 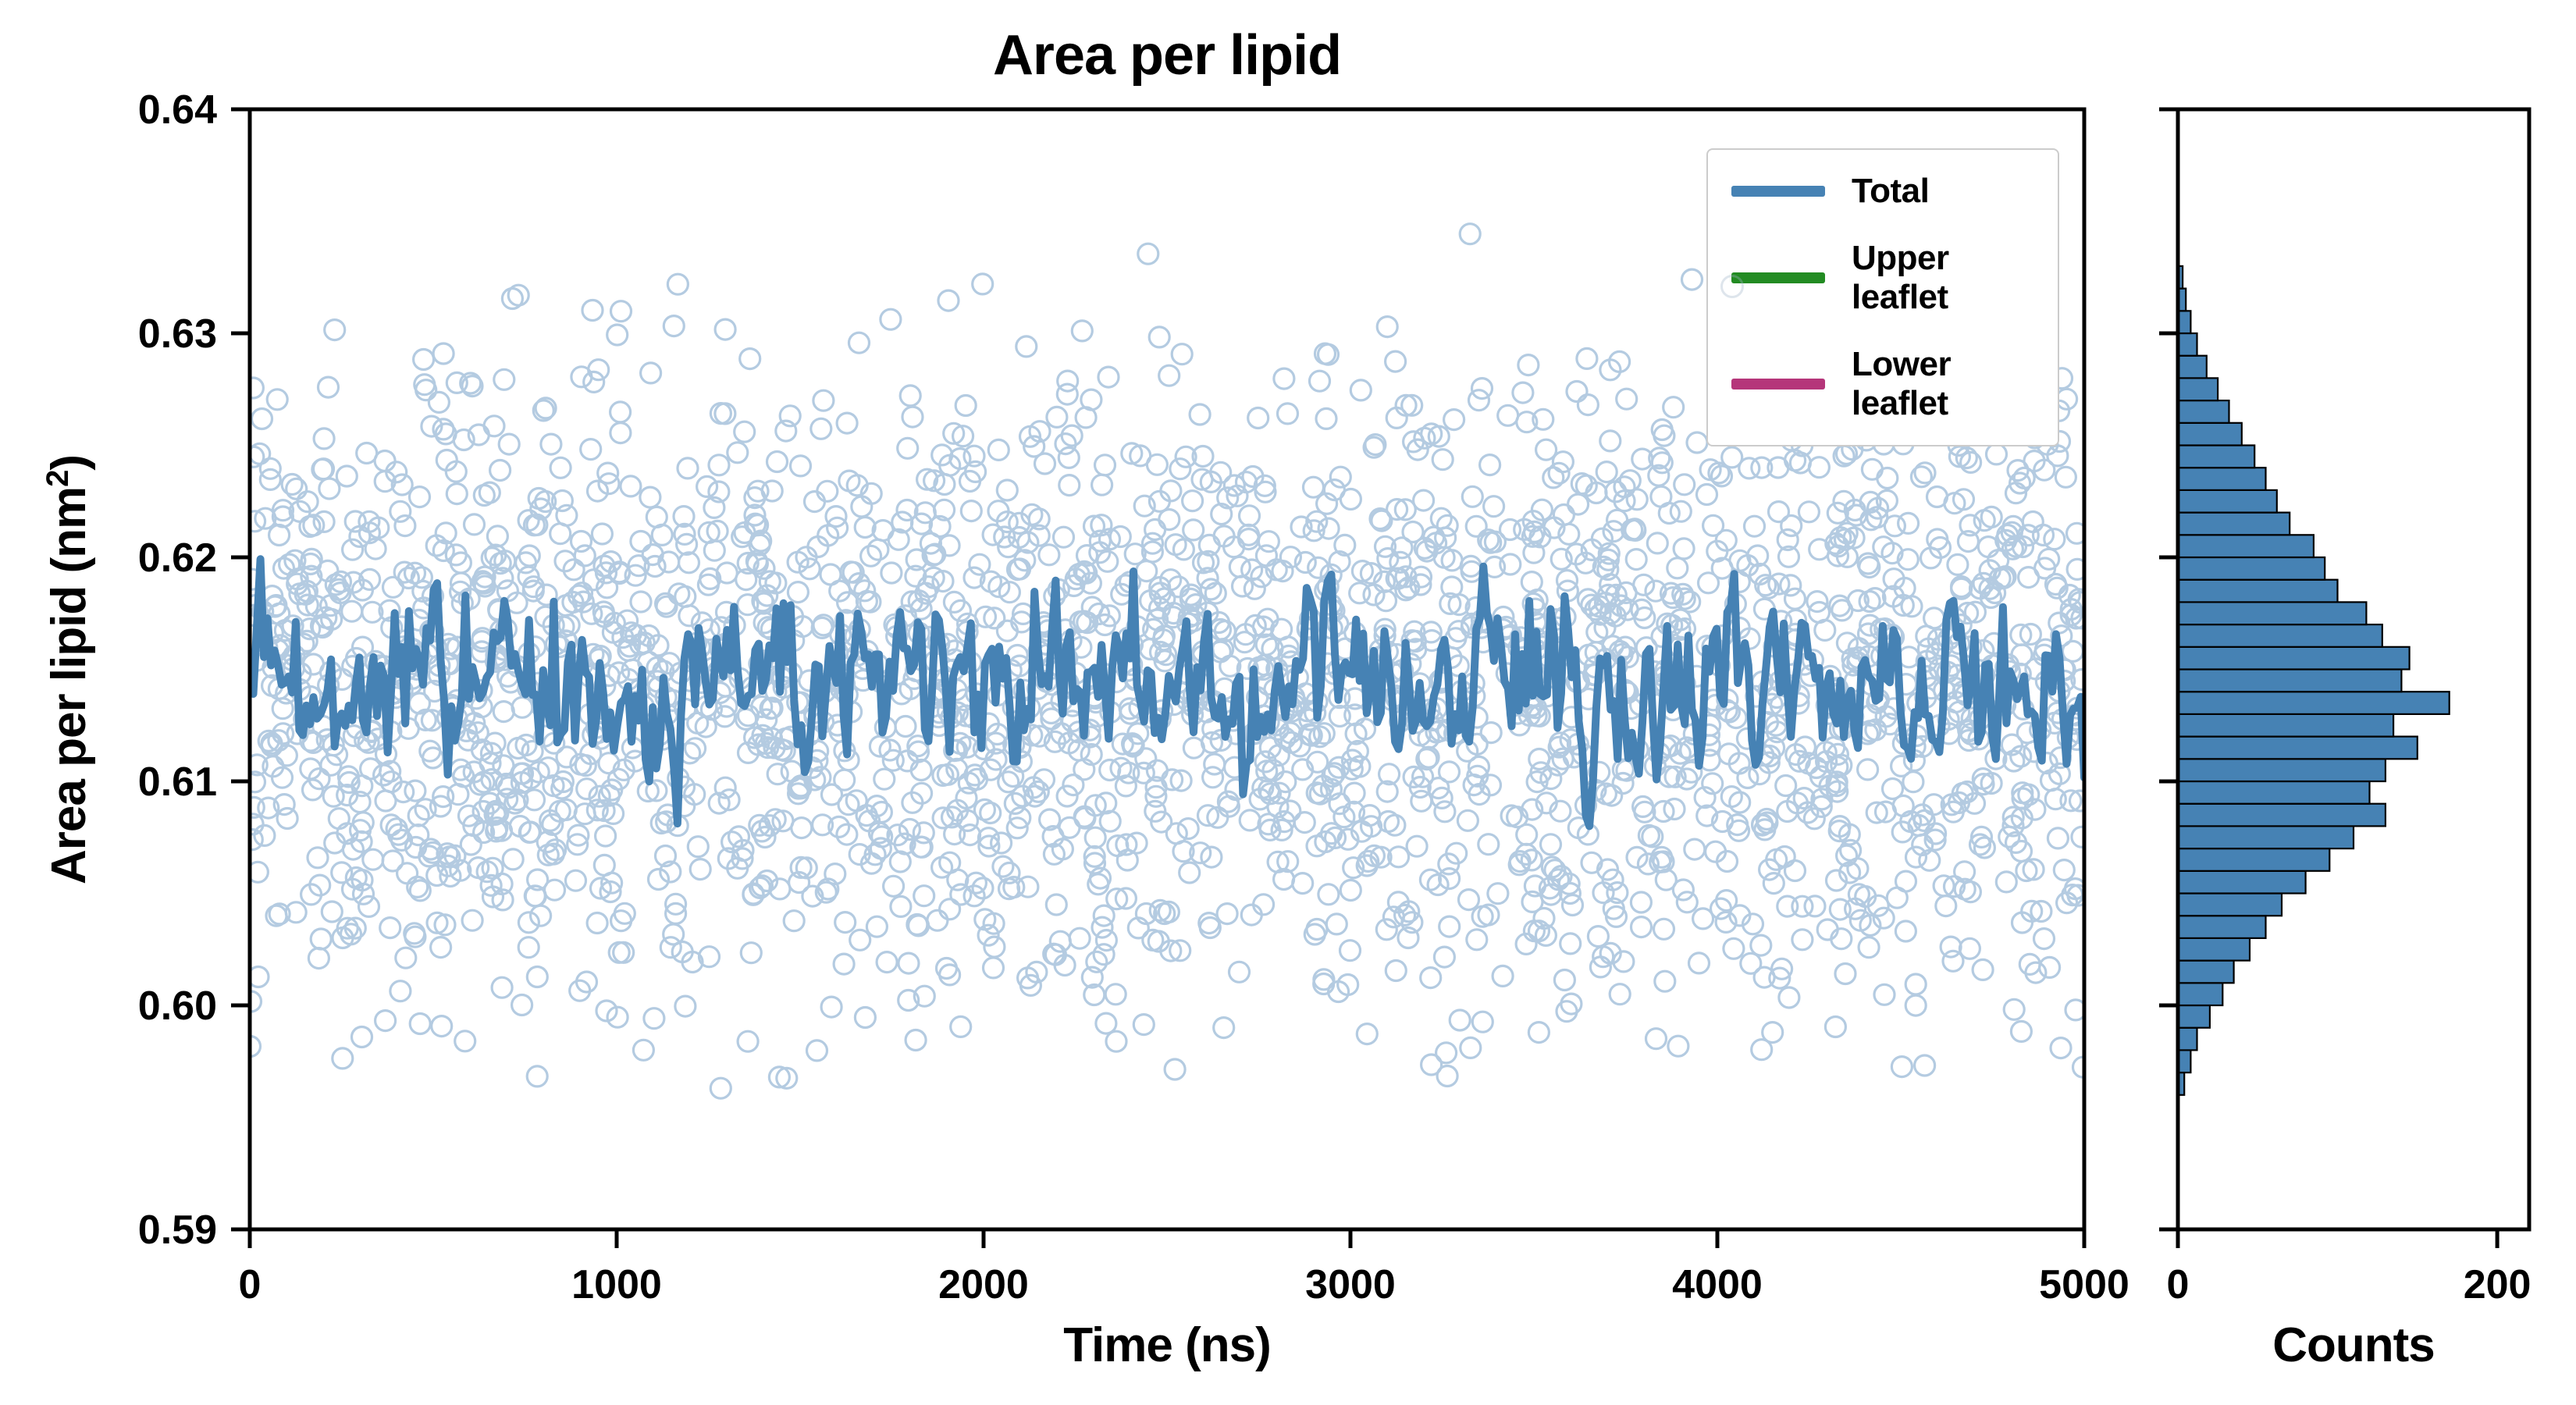 I want to click on legend: Total Upper leaflet Lower leaflet, so click(x=1882, y=297).